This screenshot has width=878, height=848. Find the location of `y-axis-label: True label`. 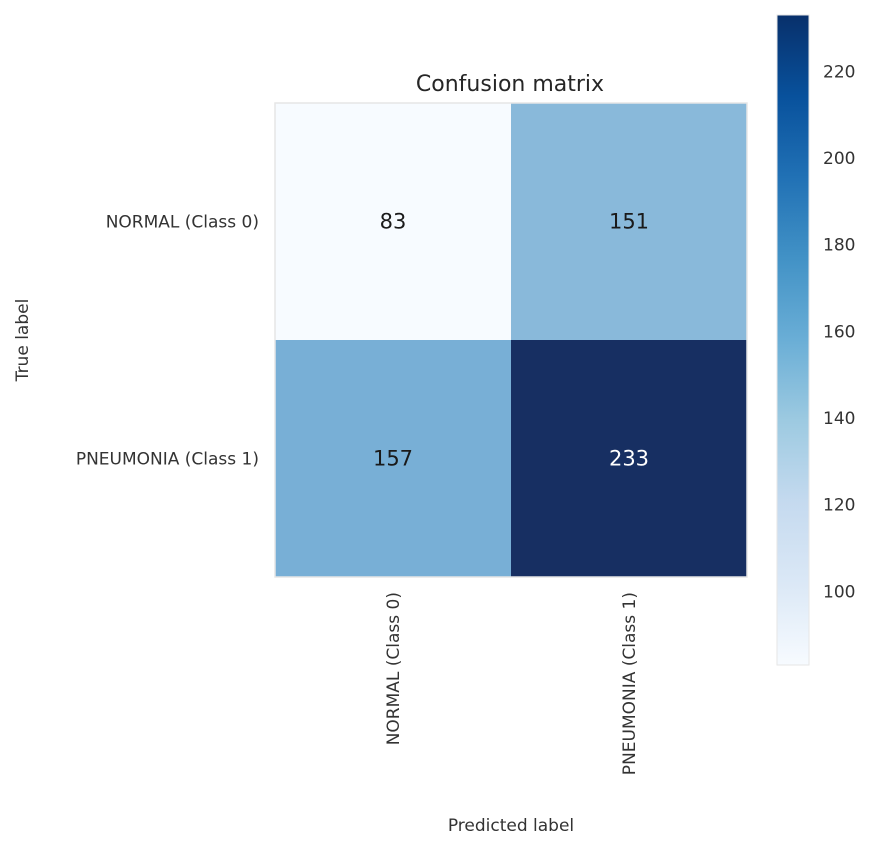

y-axis-label: True label is located at coordinates (23, 341).